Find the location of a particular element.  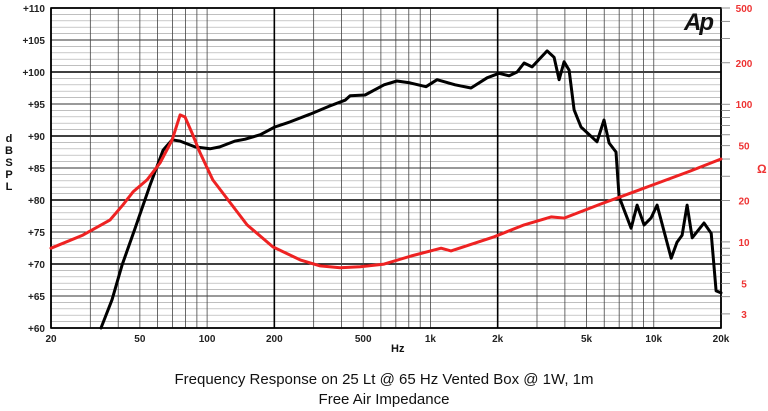

x-axis-label: Hz is located at coordinates (398, 349).